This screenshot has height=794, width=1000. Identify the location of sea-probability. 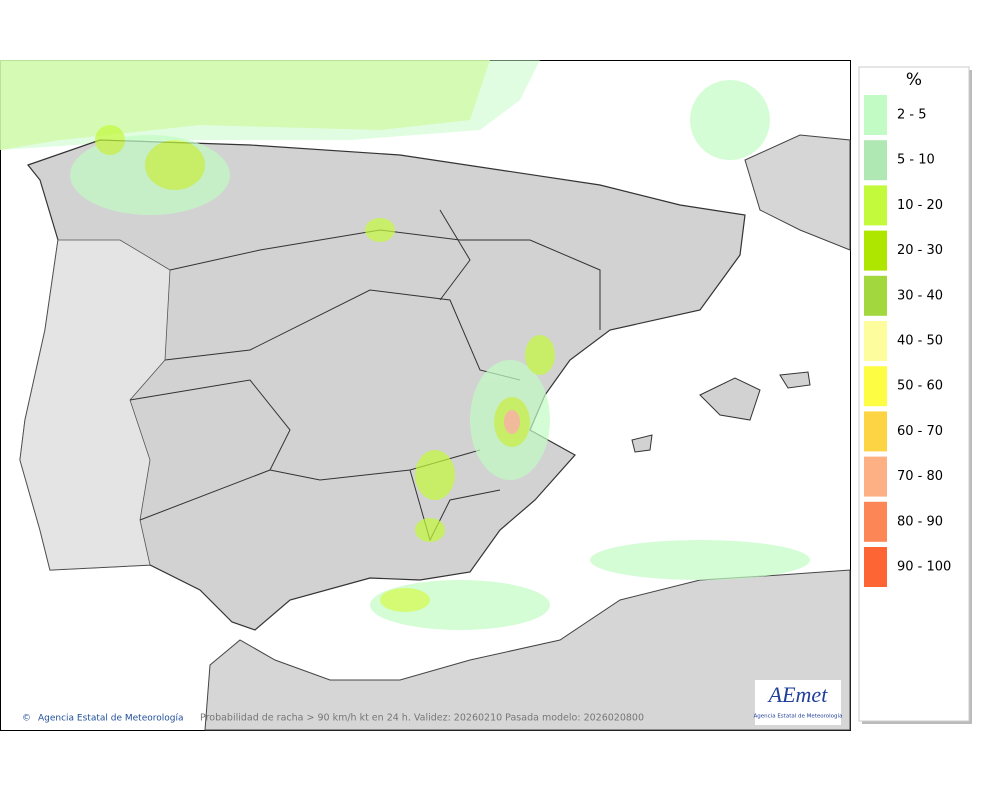
(270, 105).